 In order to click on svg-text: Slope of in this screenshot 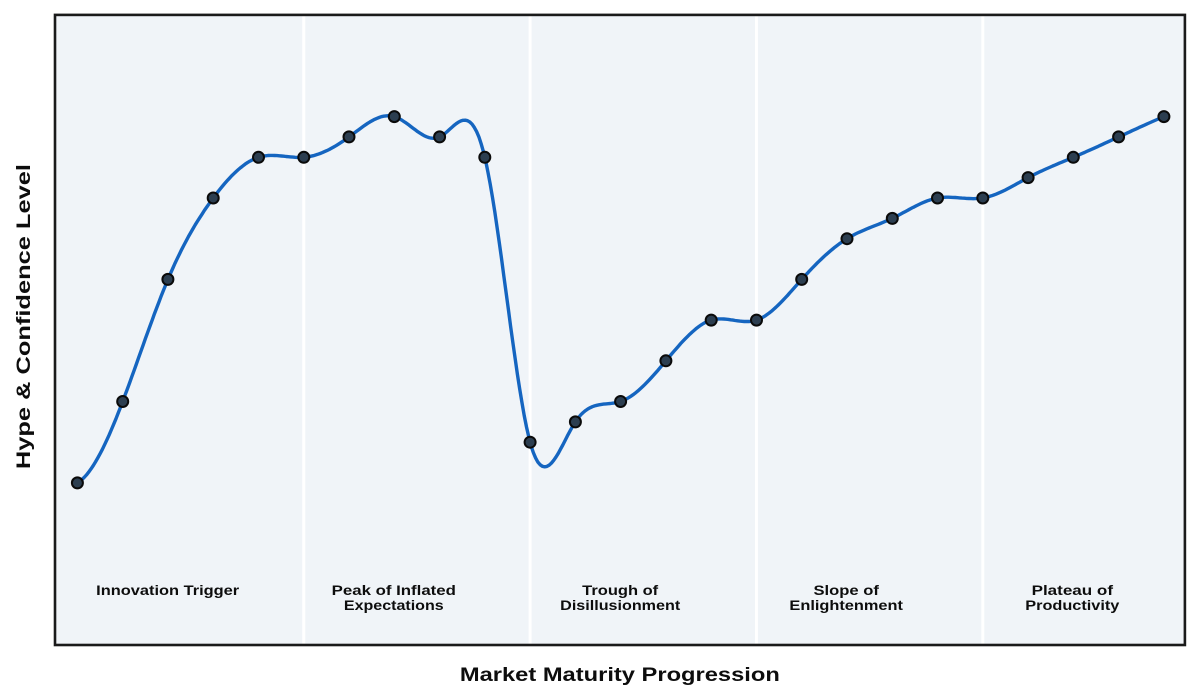, I will do `click(847, 590)`.